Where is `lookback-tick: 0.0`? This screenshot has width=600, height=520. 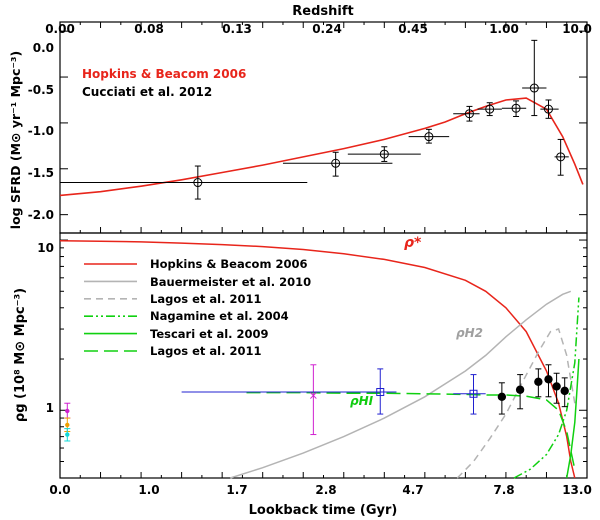
lookback-tick: 0.0 is located at coordinates (59, 490).